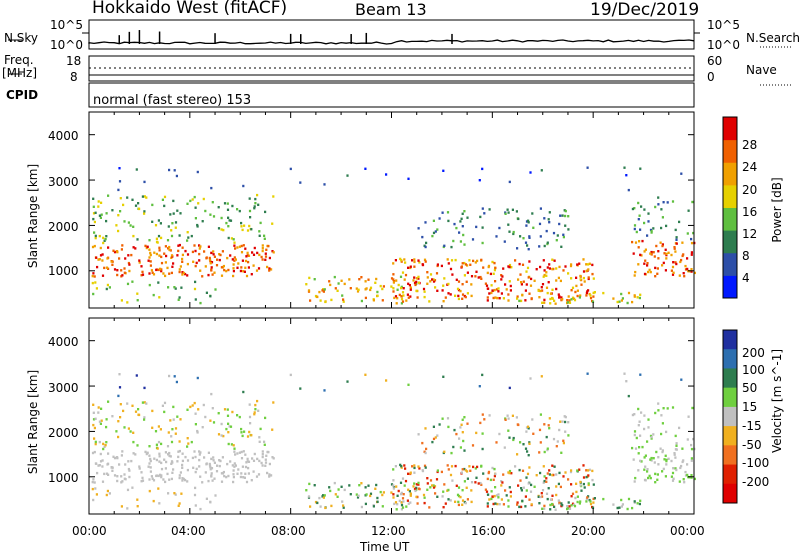  I want to click on velocity-colorbar-segment, so click(730, 359).